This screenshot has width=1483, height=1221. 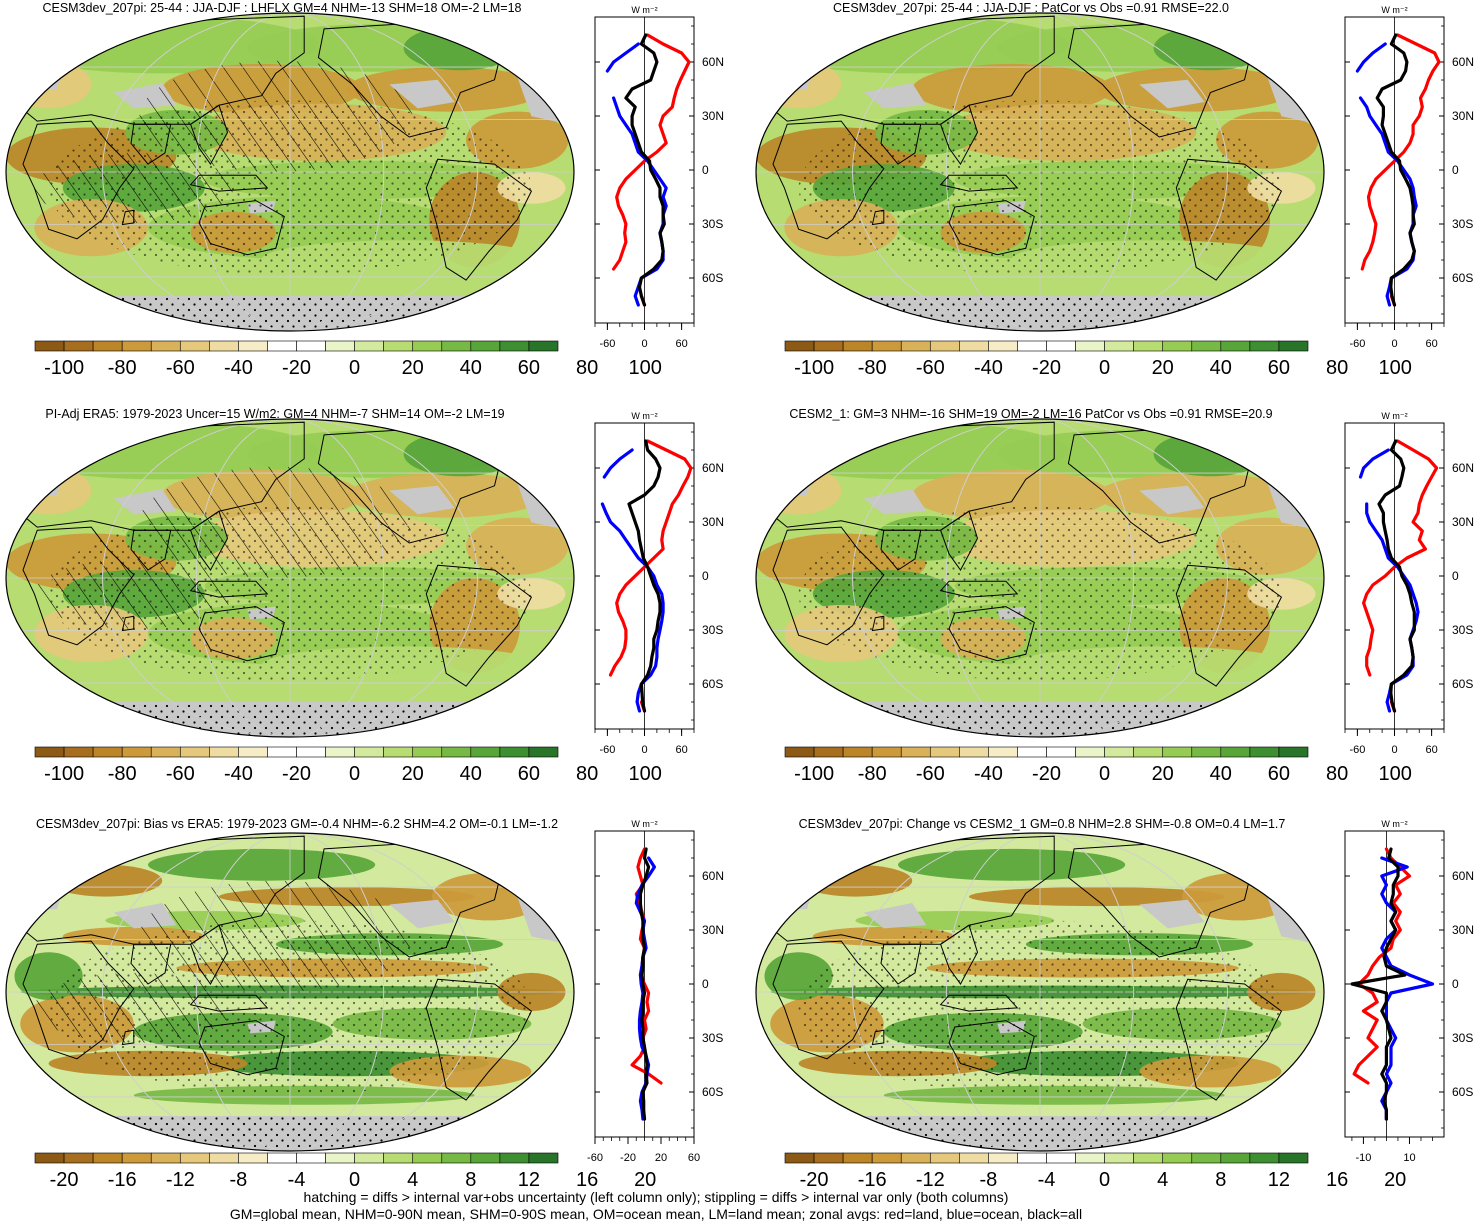 What do you see at coordinates (348, 359) in the screenshot?
I see `colorbar-p1: -100 -80 -60 -40 -20 0 20 40 60 80 100` at bounding box center [348, 359].